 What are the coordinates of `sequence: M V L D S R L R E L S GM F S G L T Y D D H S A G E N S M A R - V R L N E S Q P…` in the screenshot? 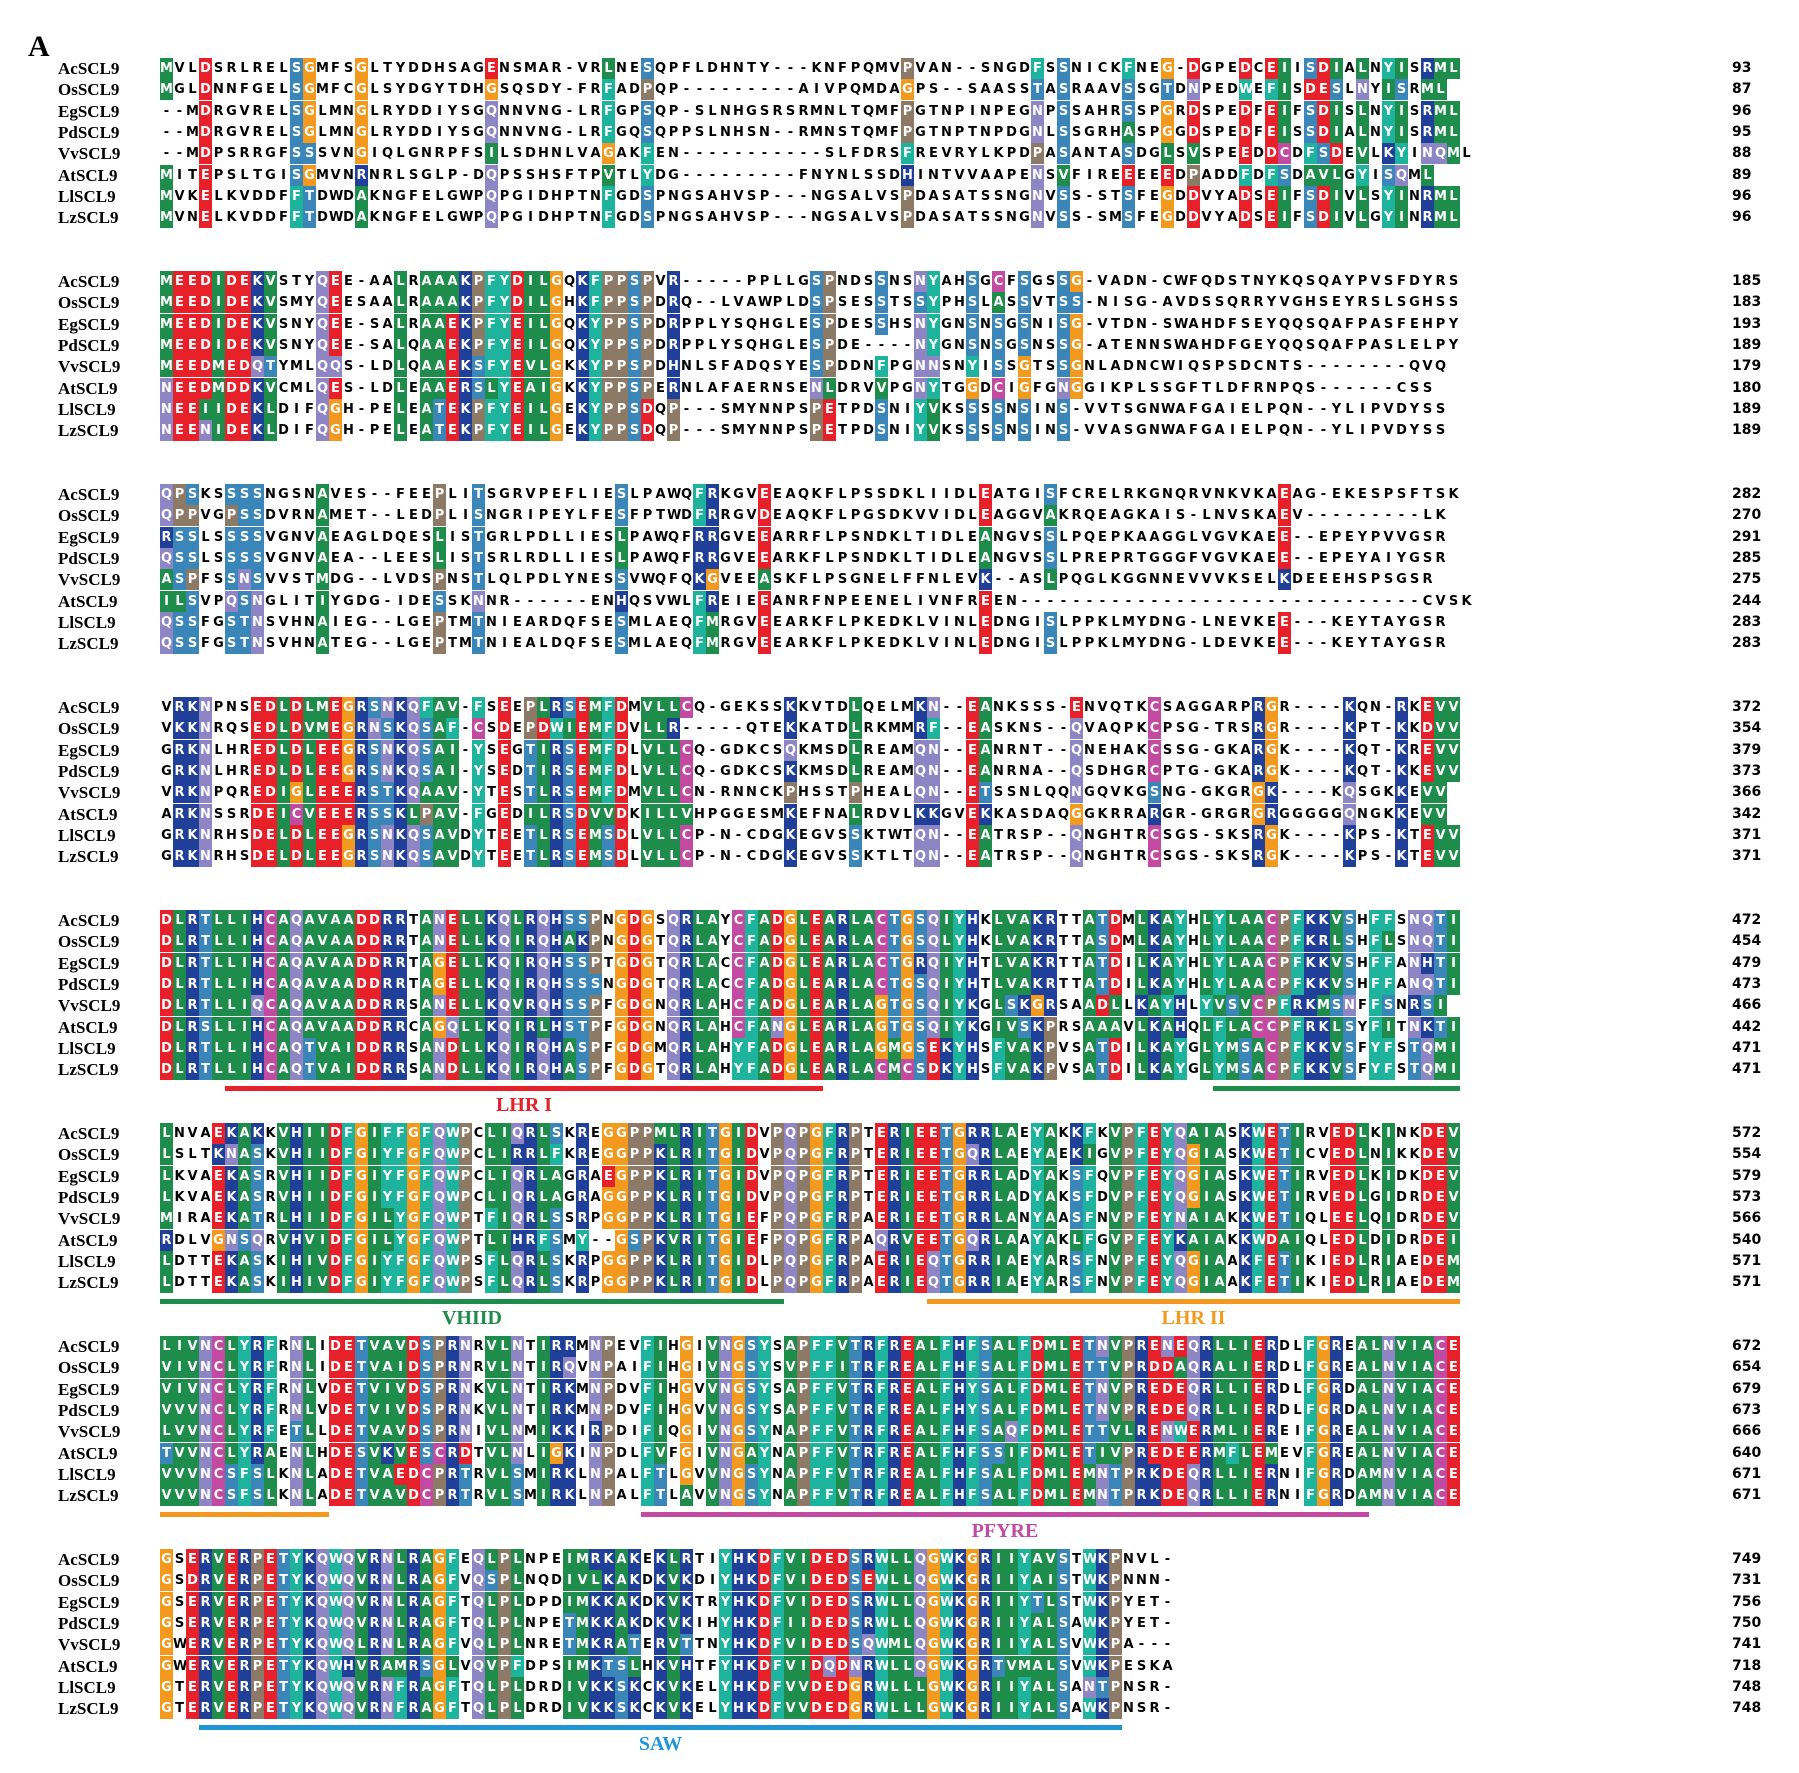 It's located at (810, 68).